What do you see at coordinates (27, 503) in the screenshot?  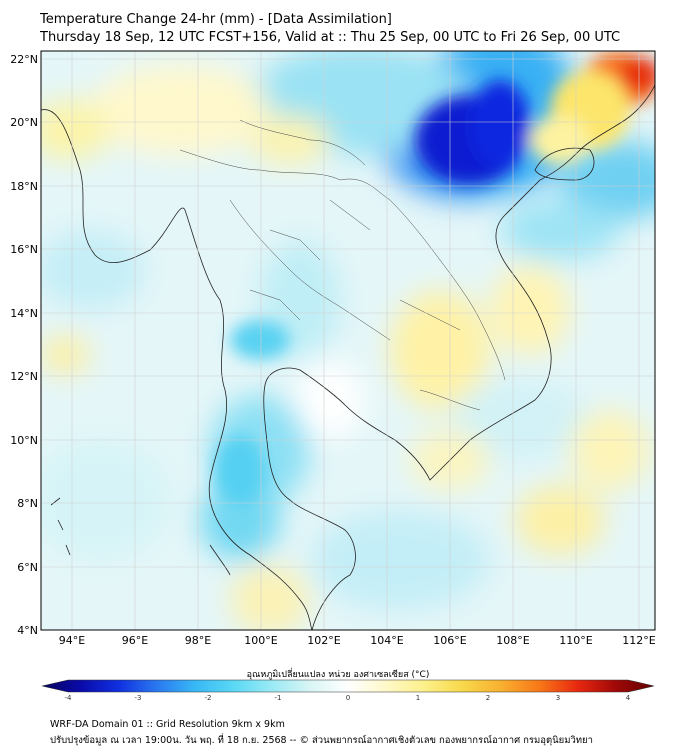 I see `y-tick-label: 8°N` at bounding box center [27, 503].